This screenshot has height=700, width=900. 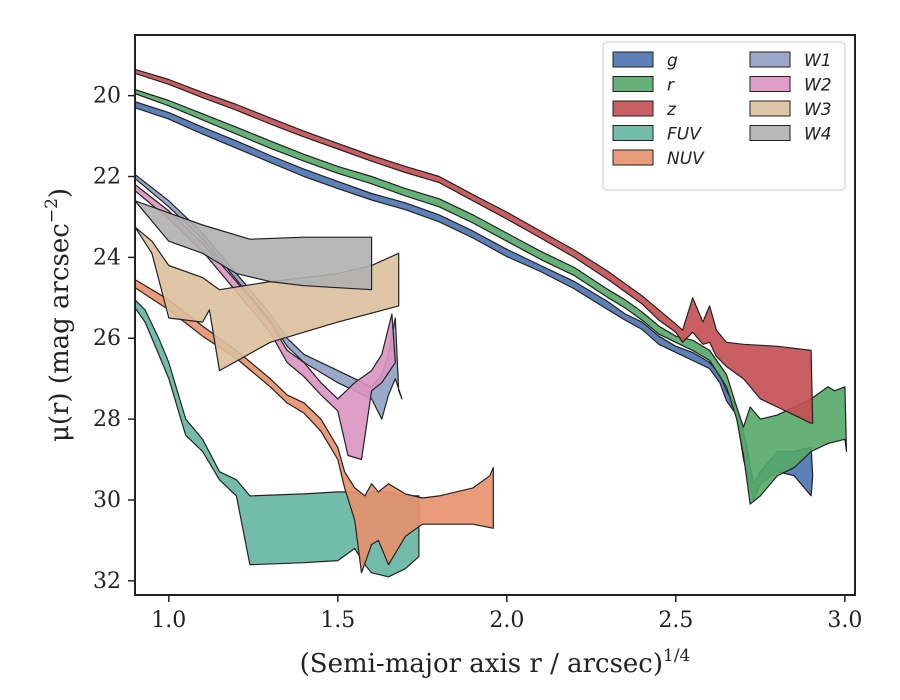 What do you see at coordinates (818, 61) in the screenshot?
I see `legend-label-W1: W1` at bounding box center [818, 61].